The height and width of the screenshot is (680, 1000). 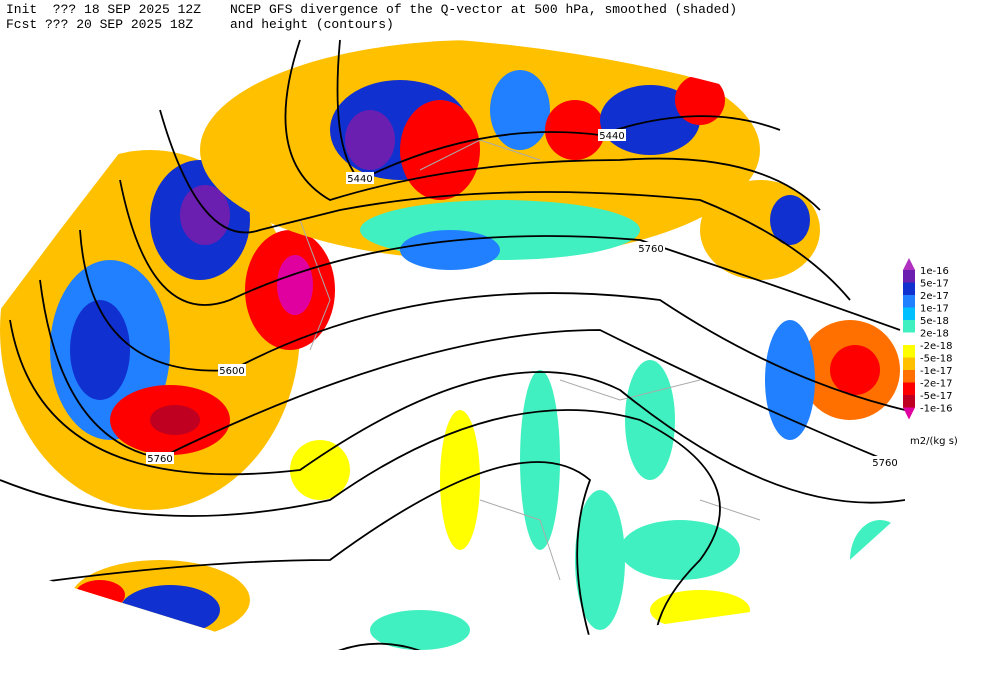 What do you see at coordinates (103, 9) in the screenshot?
I see `init-label: Init ??? 18 SEP 2025 12Z` at bounding box center [103, 9].